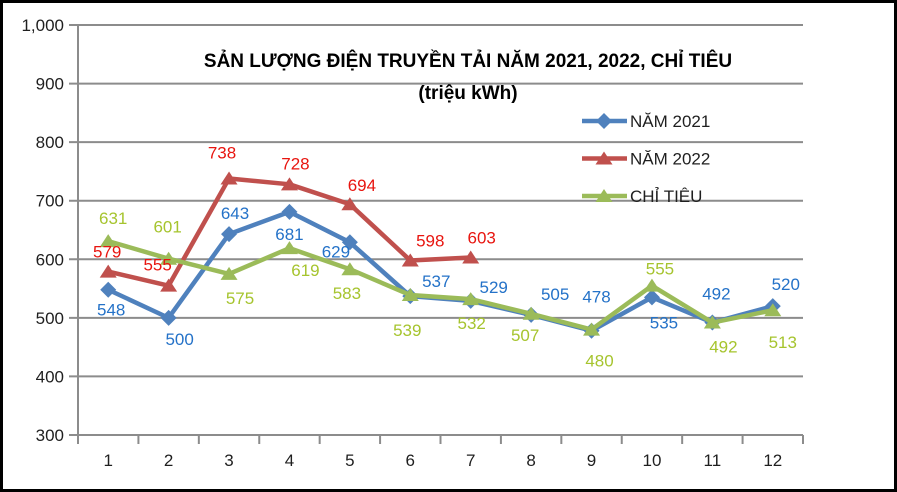  Describe the element at coordinates (362, 185) in the screenshot. I see `data-label: 694` at that location.